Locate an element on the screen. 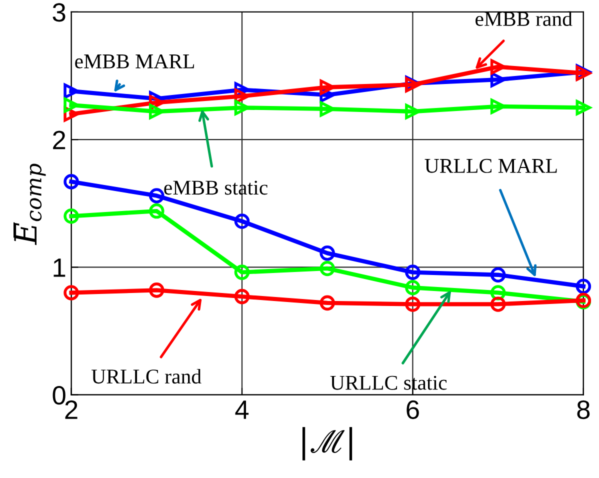 This screenshot has height=478, width=599. x-axis-title: |ℳ| is located at coordinates (327, 443).